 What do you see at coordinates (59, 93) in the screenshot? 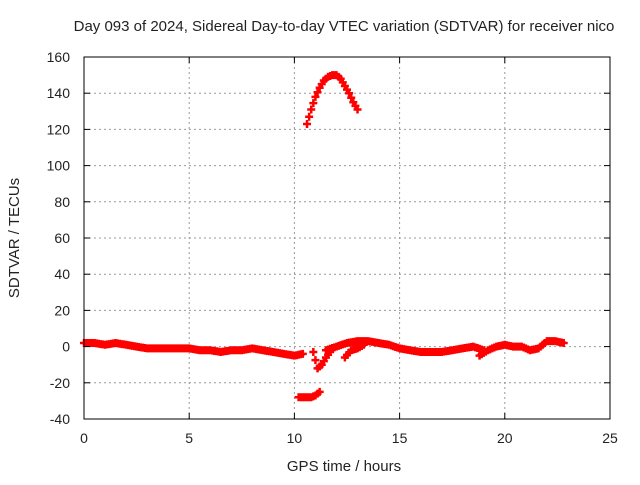
I see `y-tick-label: 140` at bounding box center [59, 93].